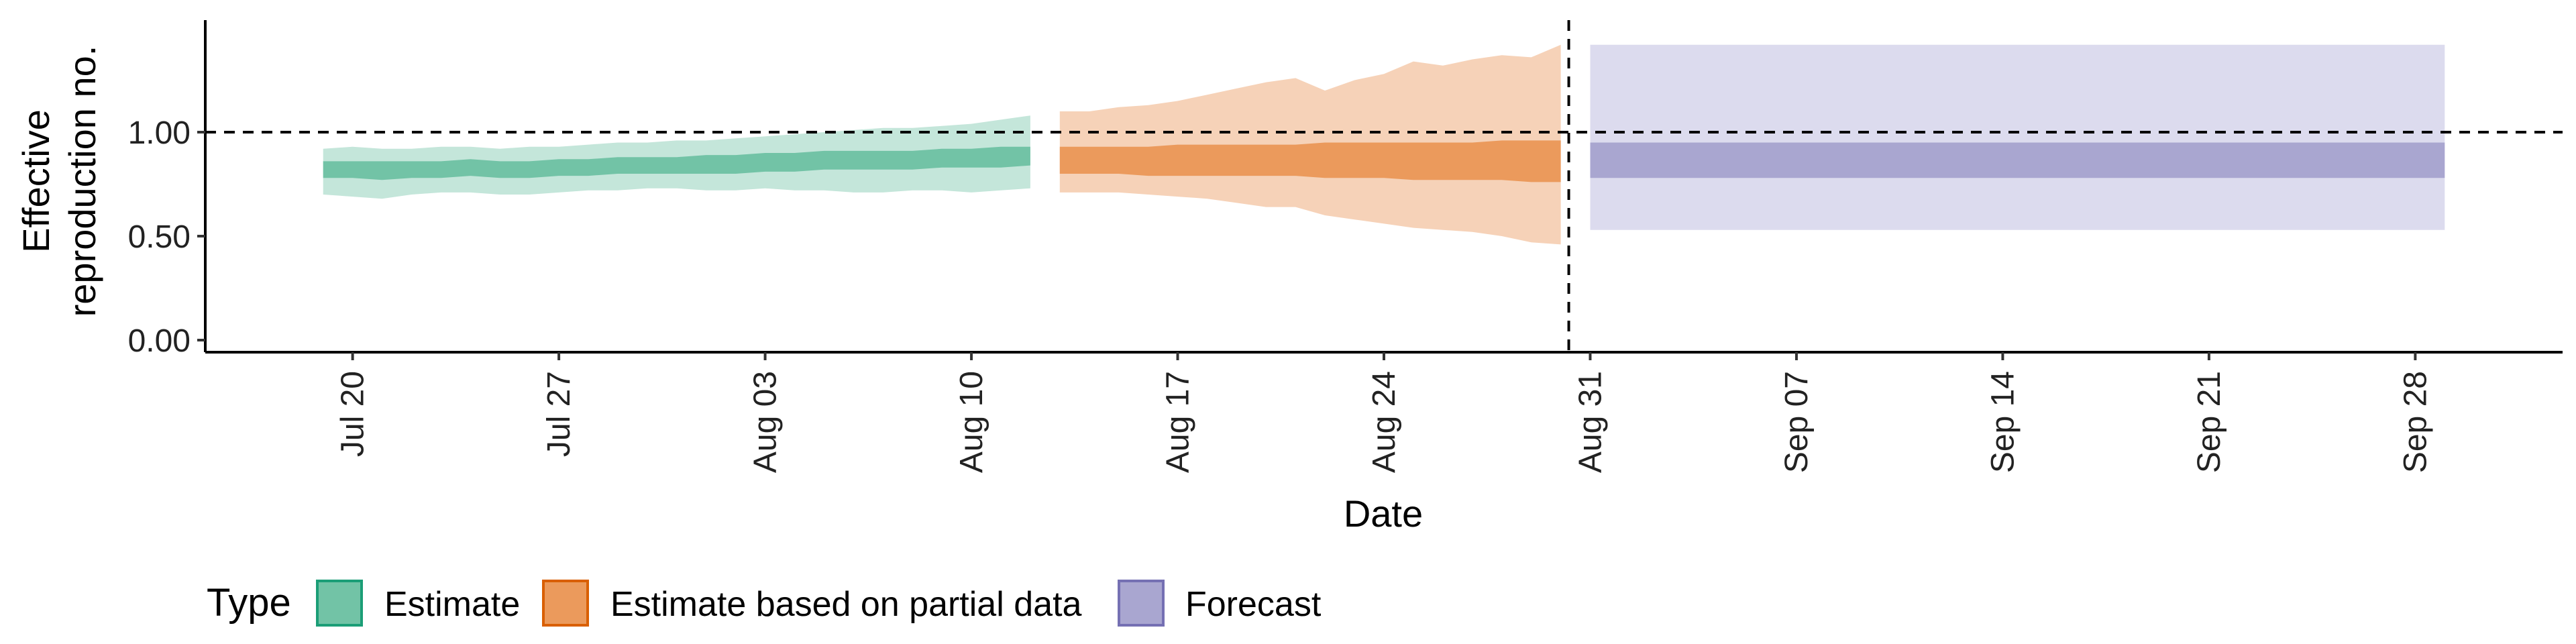 This screenshot has height=644, width=2576. I want to click on y-axis-title-line-1: Effective, so click(36, 181).